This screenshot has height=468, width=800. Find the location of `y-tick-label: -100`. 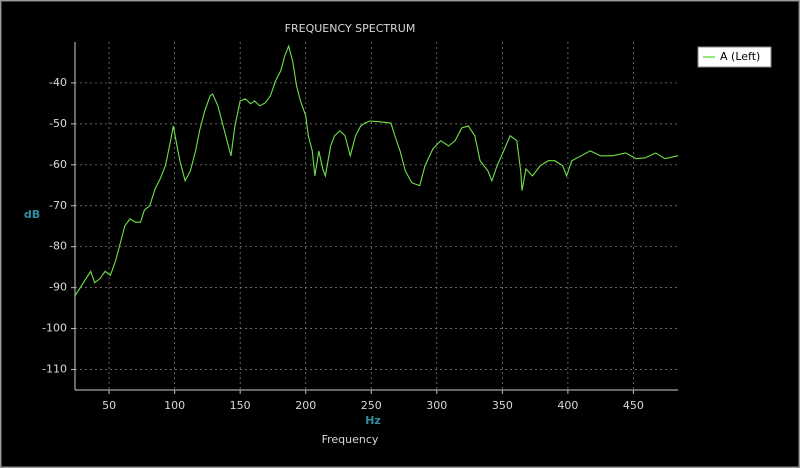

y-tick-label: -100 is located at coordinates (54, 328).